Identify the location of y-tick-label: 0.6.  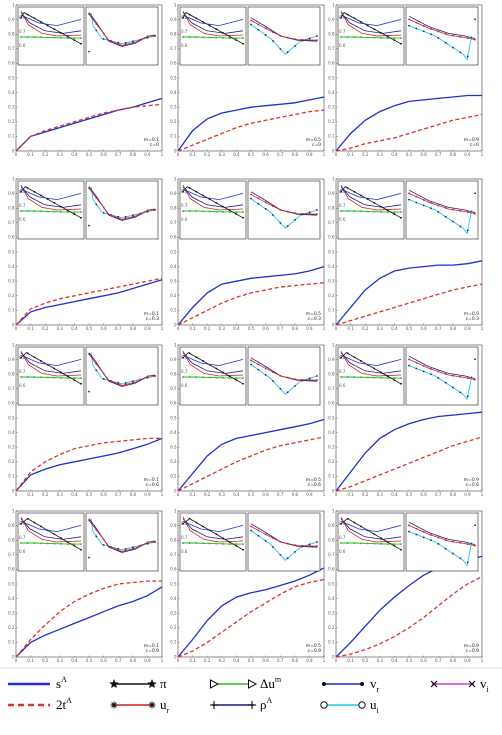
(331, 403).